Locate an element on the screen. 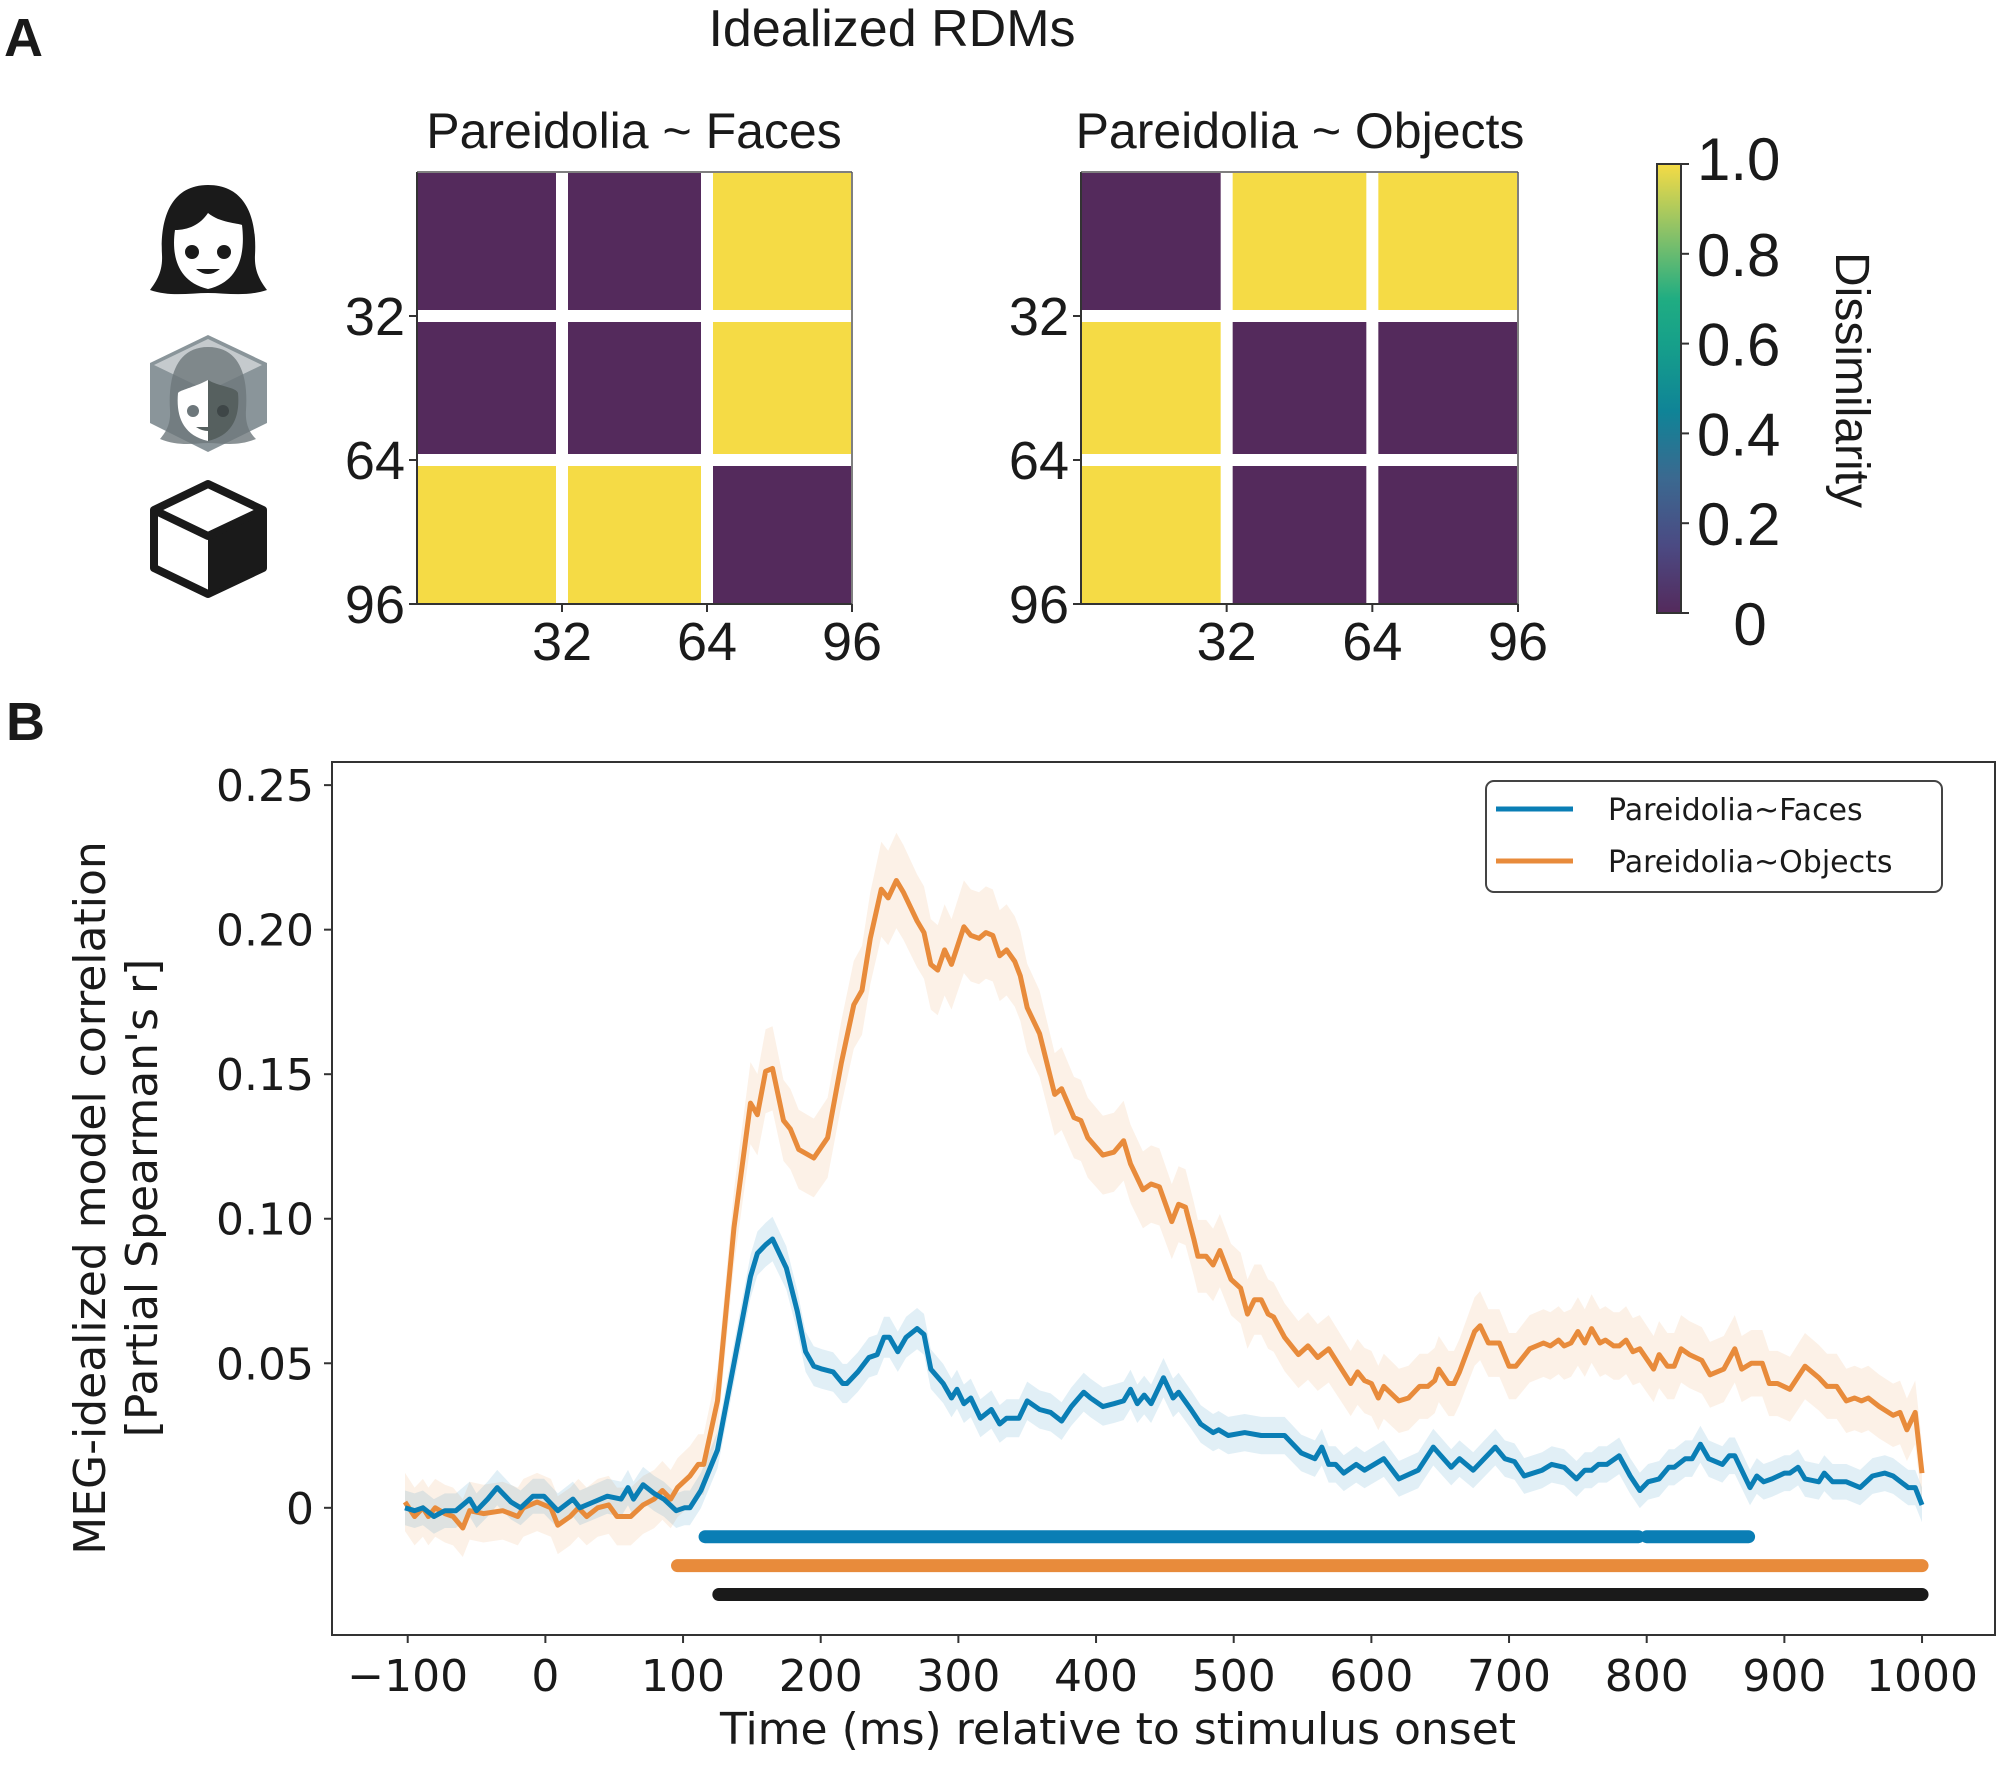 The width and height of the screenshot is (2000, 1769). series-line-faces is located at coordinates (1164, 1377).